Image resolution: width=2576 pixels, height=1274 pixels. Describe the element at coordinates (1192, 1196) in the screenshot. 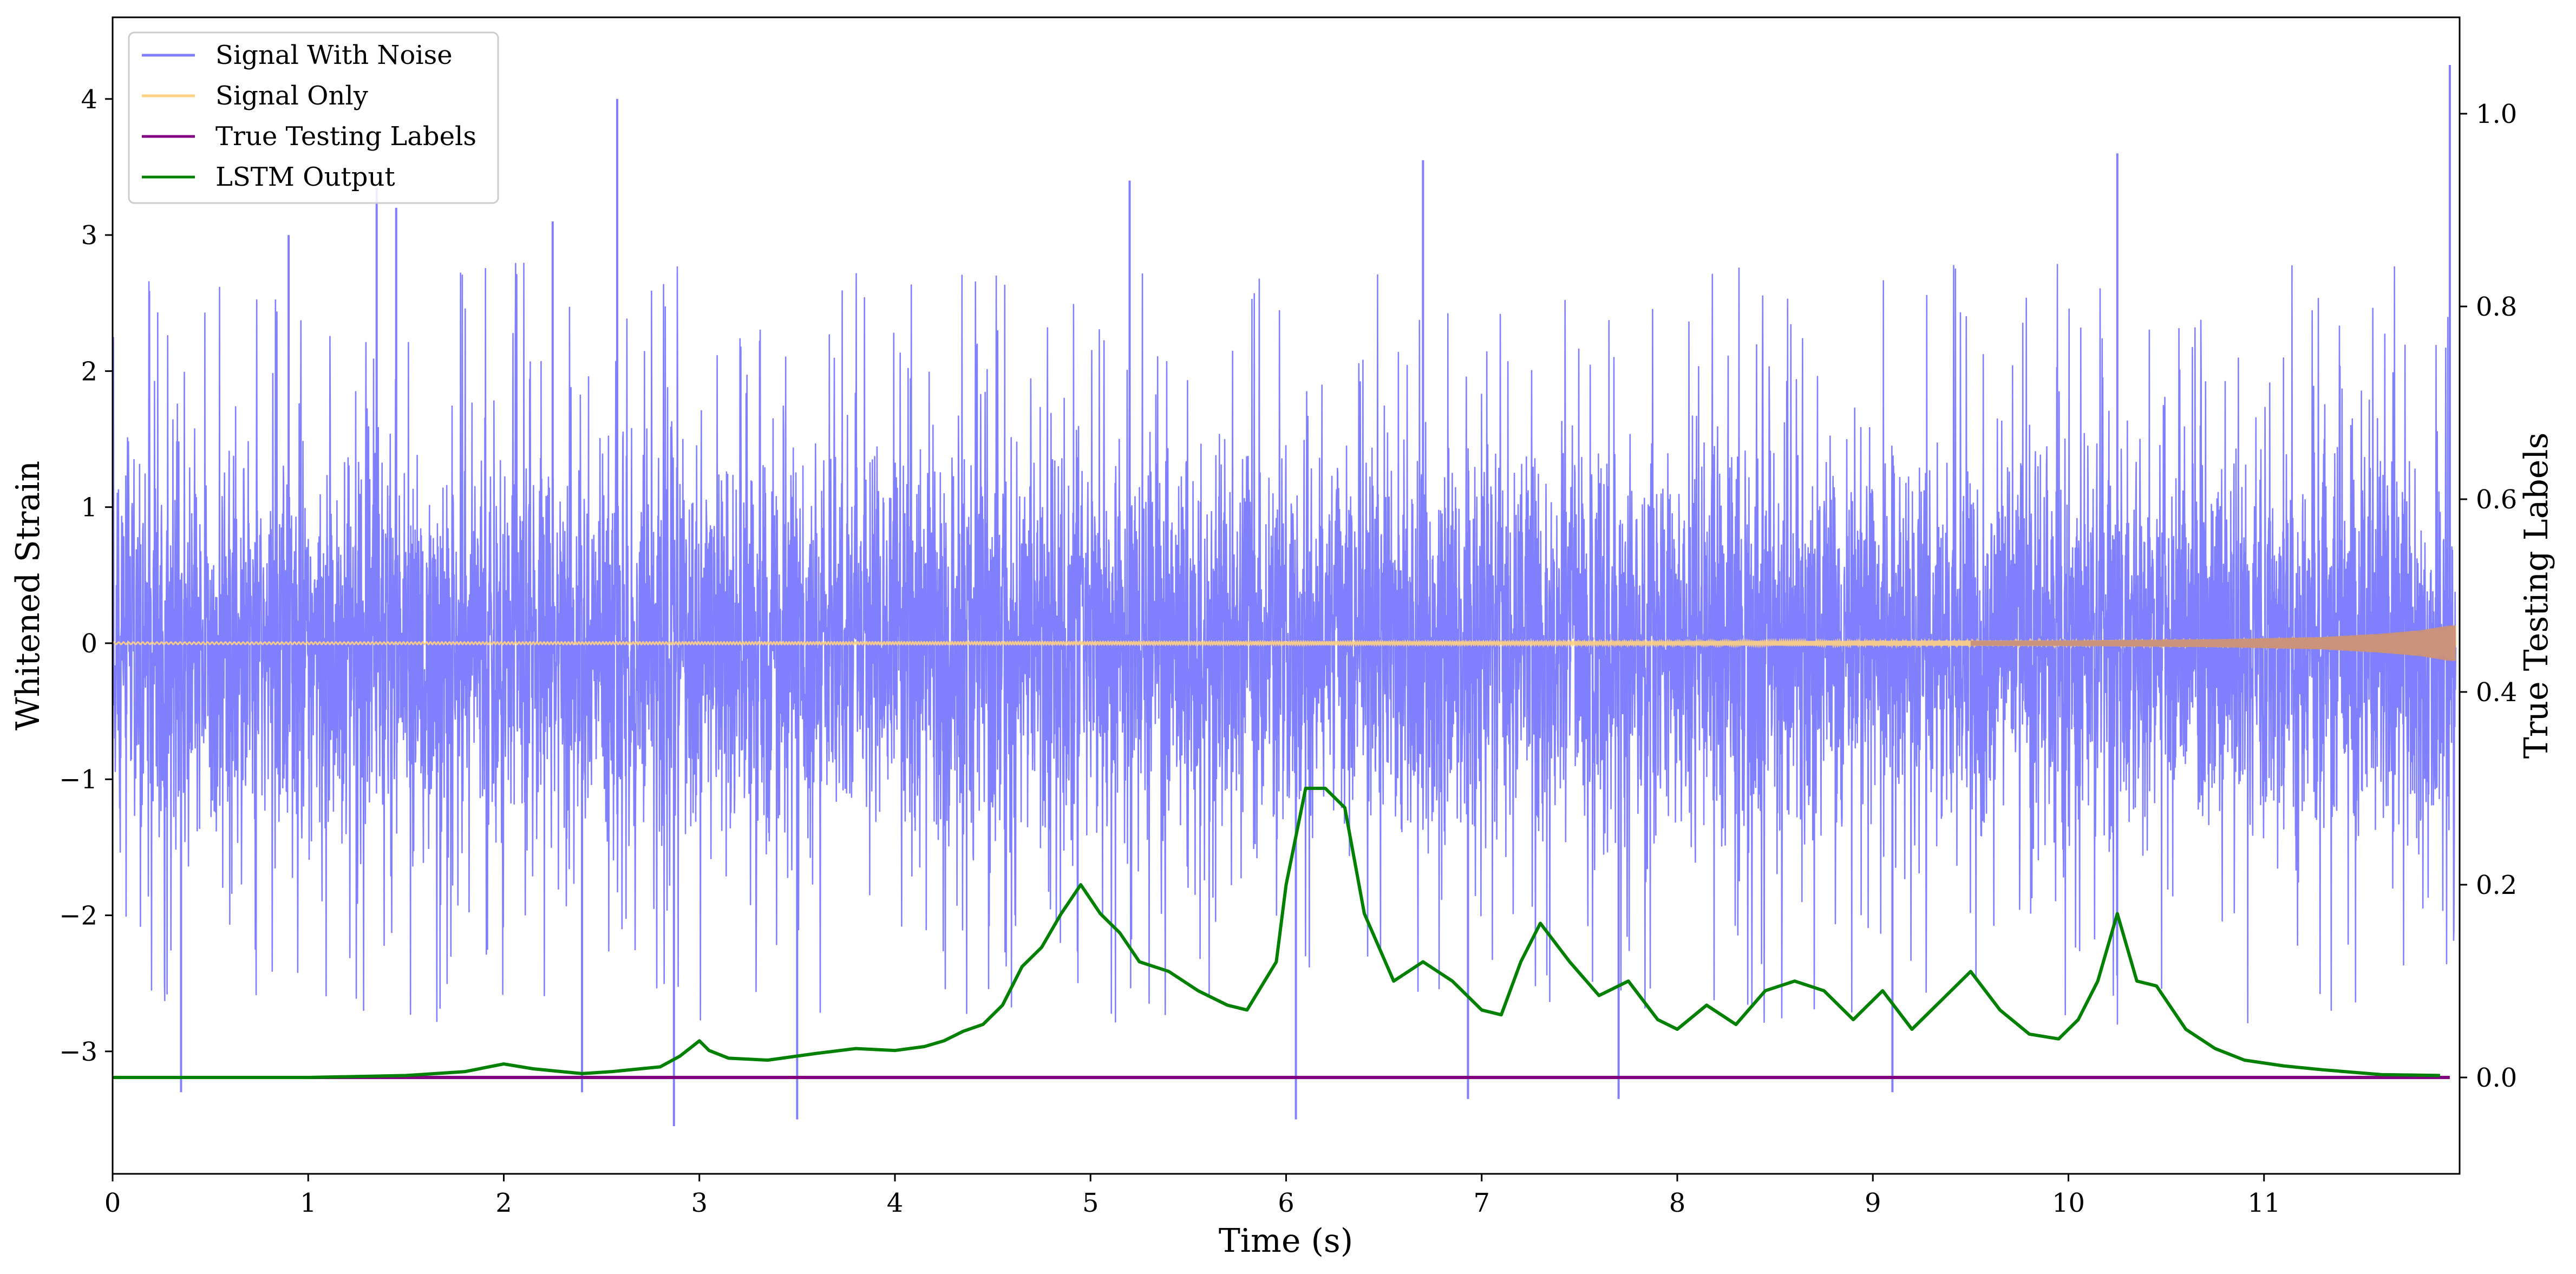

I see `x-axis-ticks: 0 1 2 3 4 5 6 7 8 9 10 11` at that location.